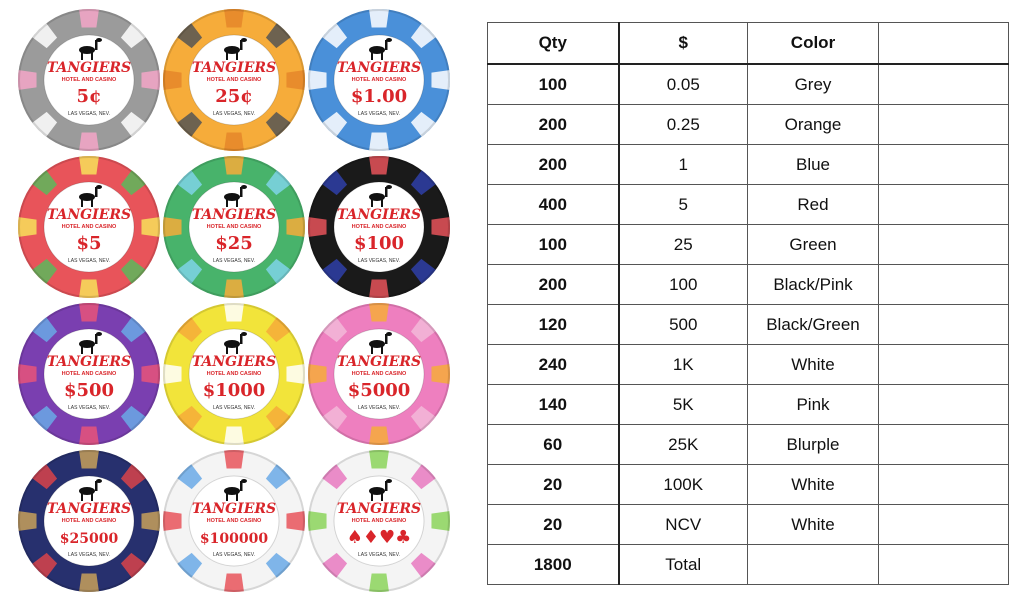  Describe the element at coordinates (813, 404) in the screenshot. I see `cell-color: Pink` at that location.